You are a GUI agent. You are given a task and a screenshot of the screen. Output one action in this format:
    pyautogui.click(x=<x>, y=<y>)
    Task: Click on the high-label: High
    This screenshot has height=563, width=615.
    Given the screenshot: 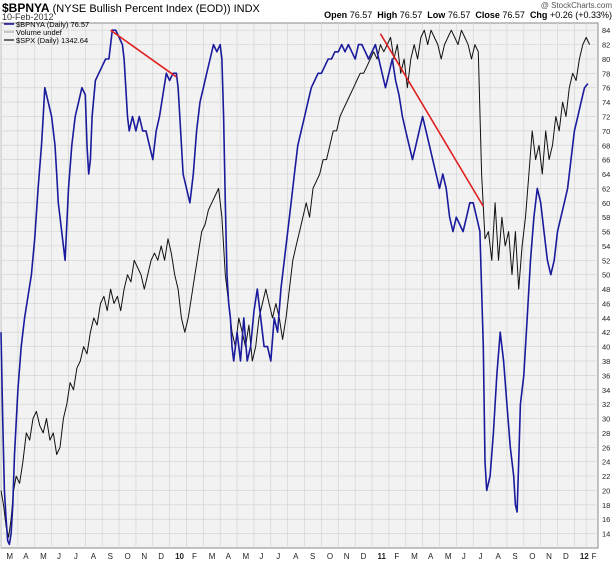 What is the action you would take?
    pyautogui.click(x=387, y=15)
    